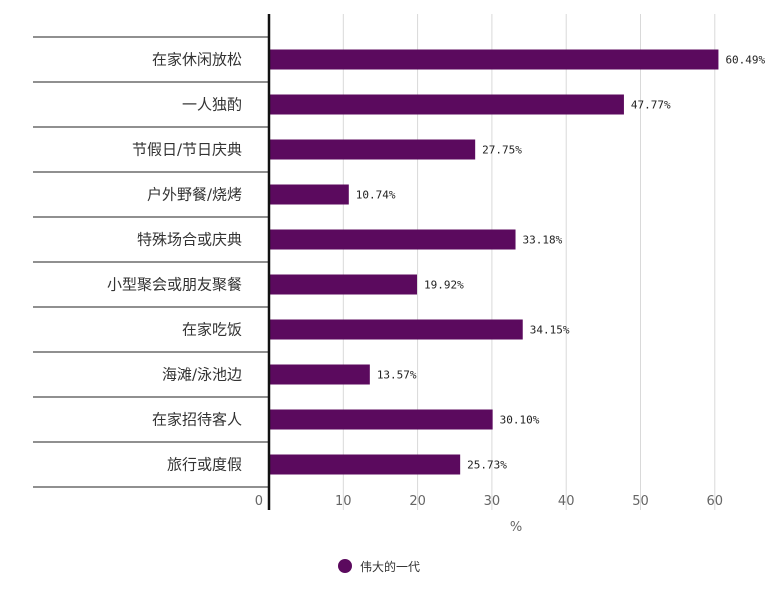  I want to click on data-label: 30.10%, so click(520, 420).